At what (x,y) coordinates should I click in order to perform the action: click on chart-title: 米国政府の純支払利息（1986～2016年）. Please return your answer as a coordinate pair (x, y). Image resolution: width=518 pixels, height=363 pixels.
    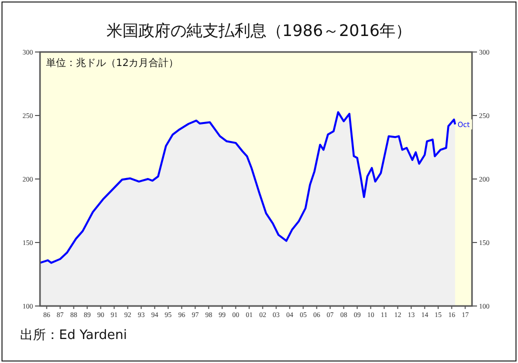
    Looking at the image, I should click on (259, 30).